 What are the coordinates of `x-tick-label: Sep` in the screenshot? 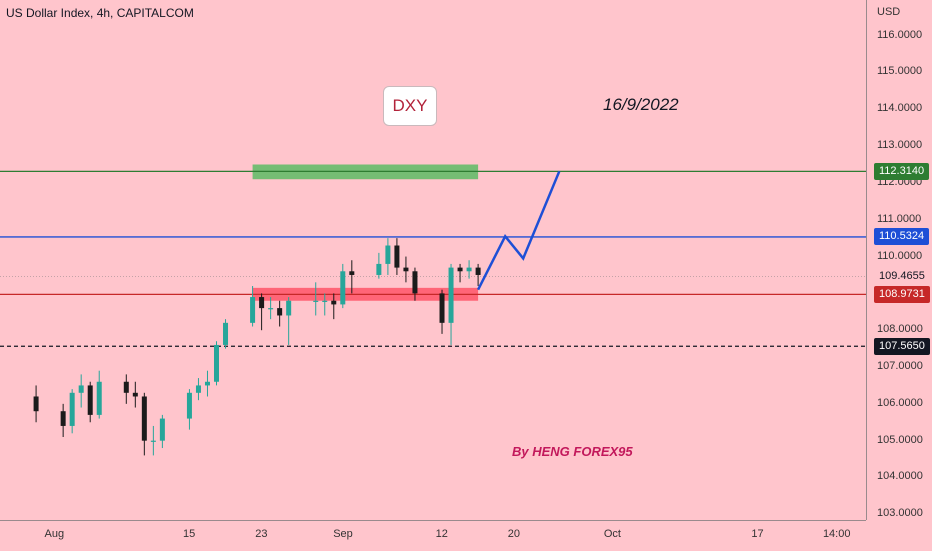 It's located at (343, 534).